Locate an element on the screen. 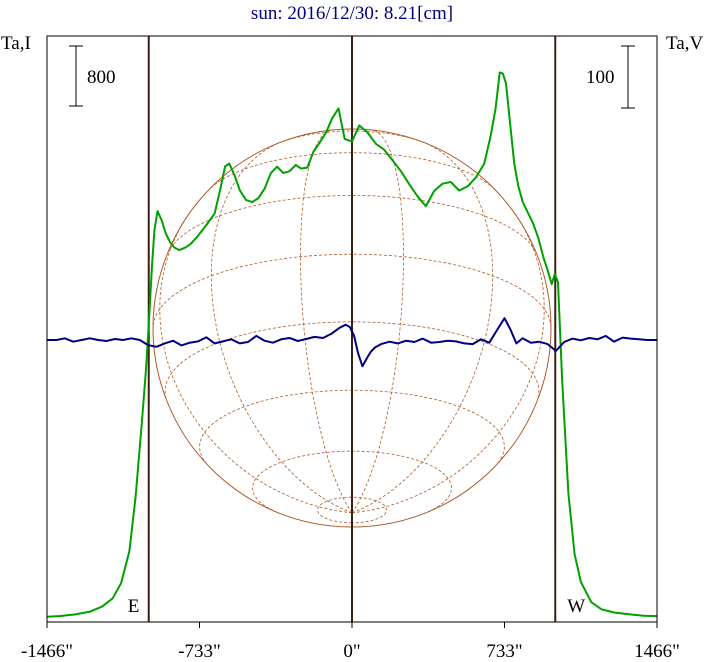 Image resolution: width=708 pixels, height=662 pixels. chart-title: sun: 2016/12/30: 8.21[cm] is located at coordinates (352, 13).